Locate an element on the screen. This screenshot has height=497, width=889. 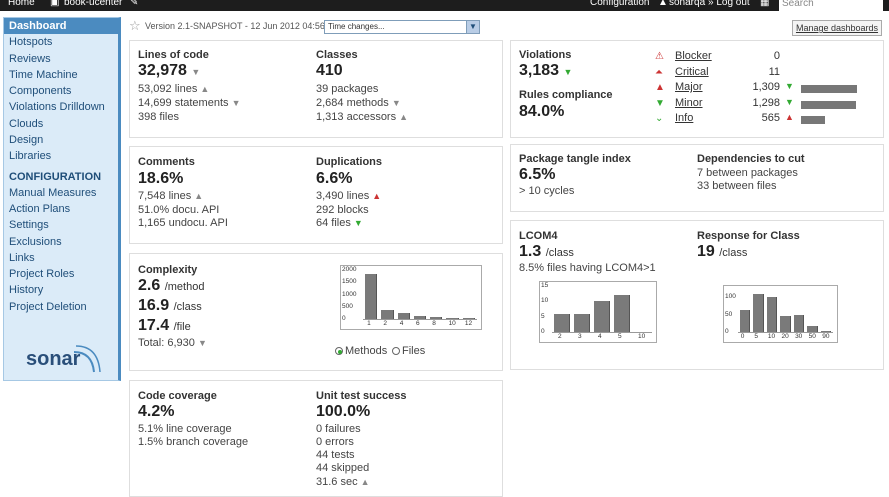
sidebar-item-links: Links is located at coordinates (22, 257).